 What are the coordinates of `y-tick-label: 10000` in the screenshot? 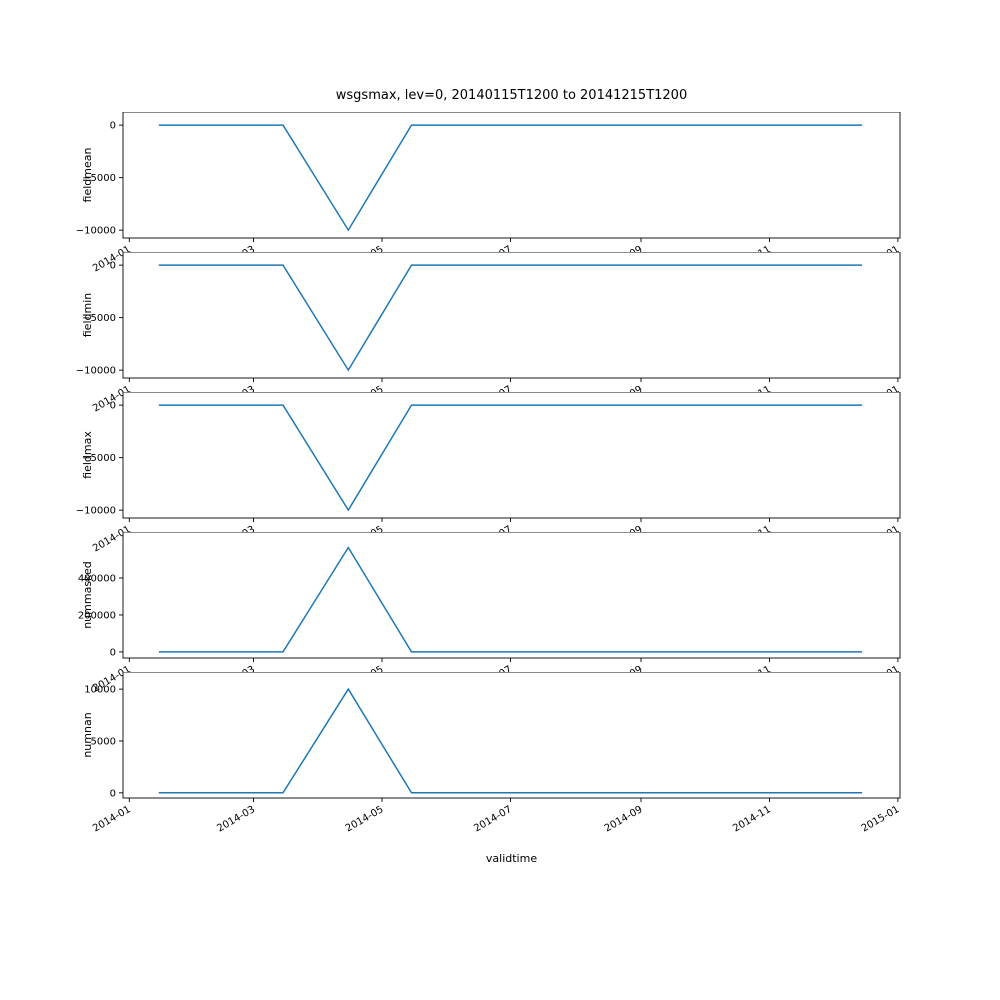 It's located at (100, 690).